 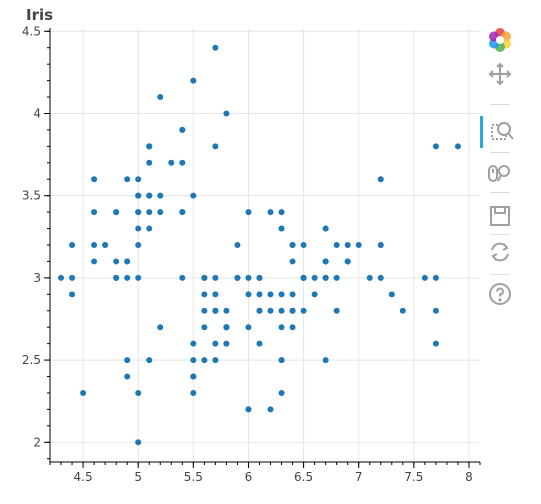 I want to click on y-tick-label: 2, so click(x=37, y=442).